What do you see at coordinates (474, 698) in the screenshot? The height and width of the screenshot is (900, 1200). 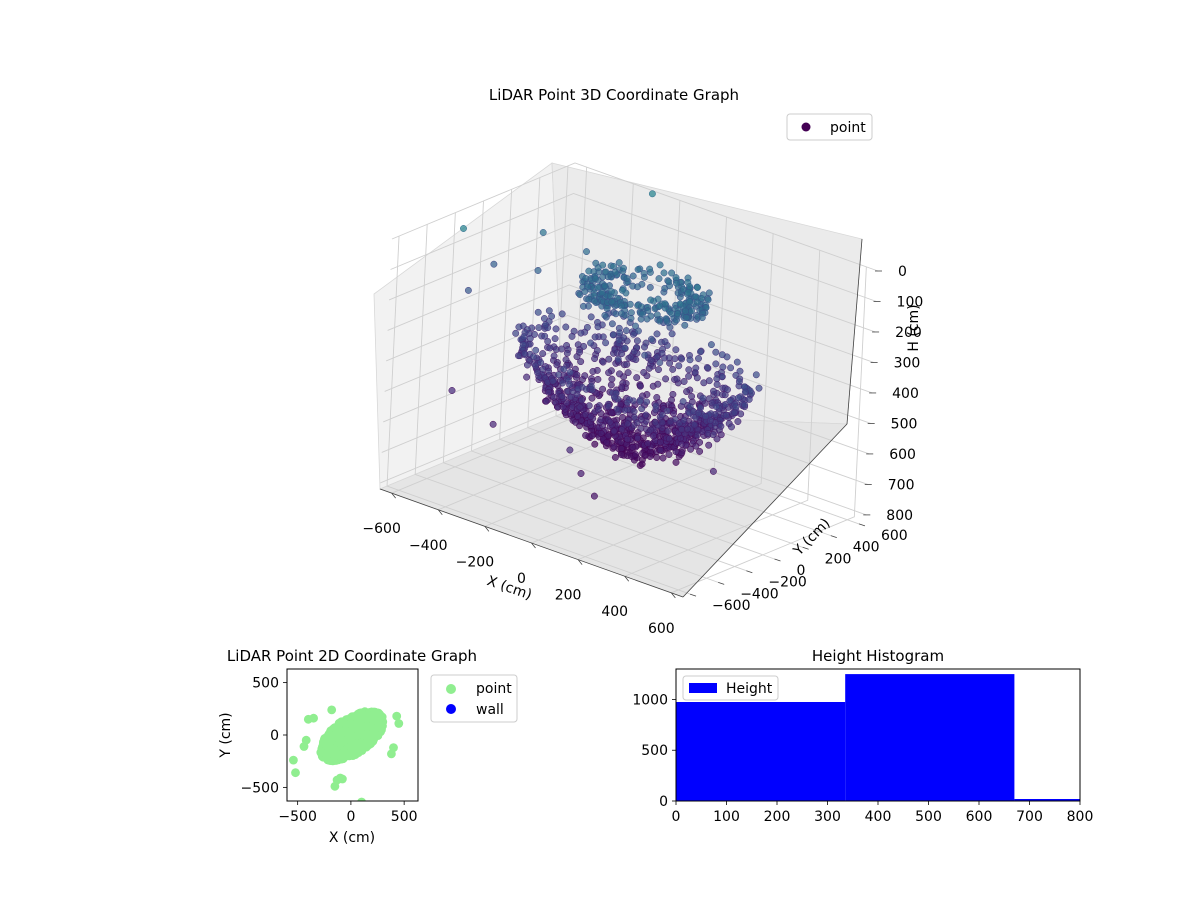 I see `legend-2d: point wall` at bounding box center [474, 698].